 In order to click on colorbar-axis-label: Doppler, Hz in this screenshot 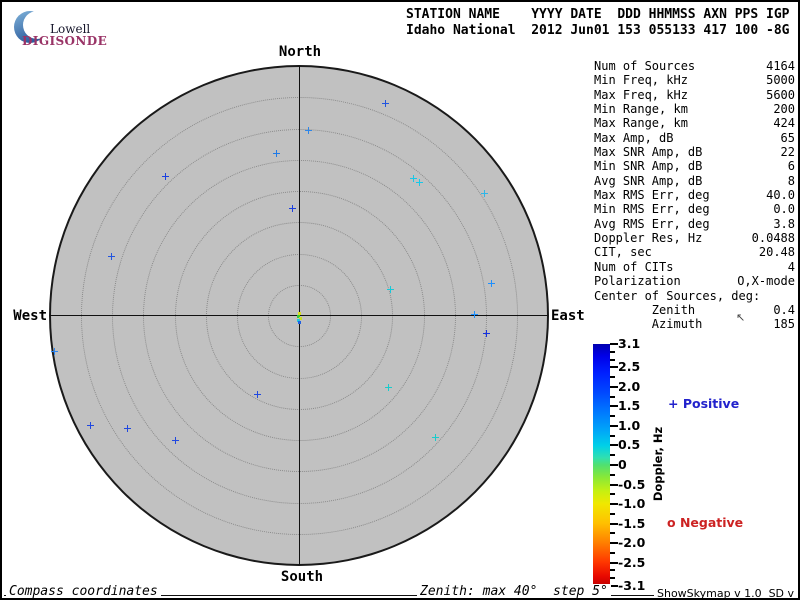, I will do `click(658, 464)`.